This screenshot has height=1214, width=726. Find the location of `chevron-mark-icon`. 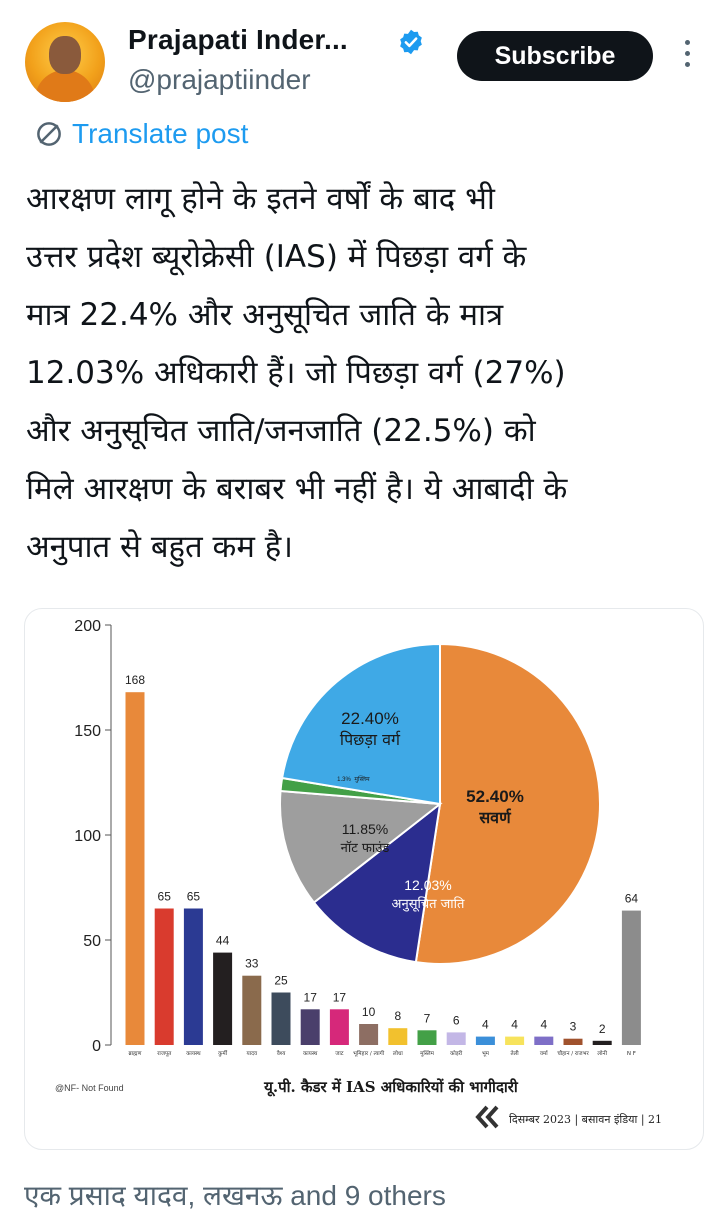

chevron-mark-icon is located at coordinates (487, 1117).